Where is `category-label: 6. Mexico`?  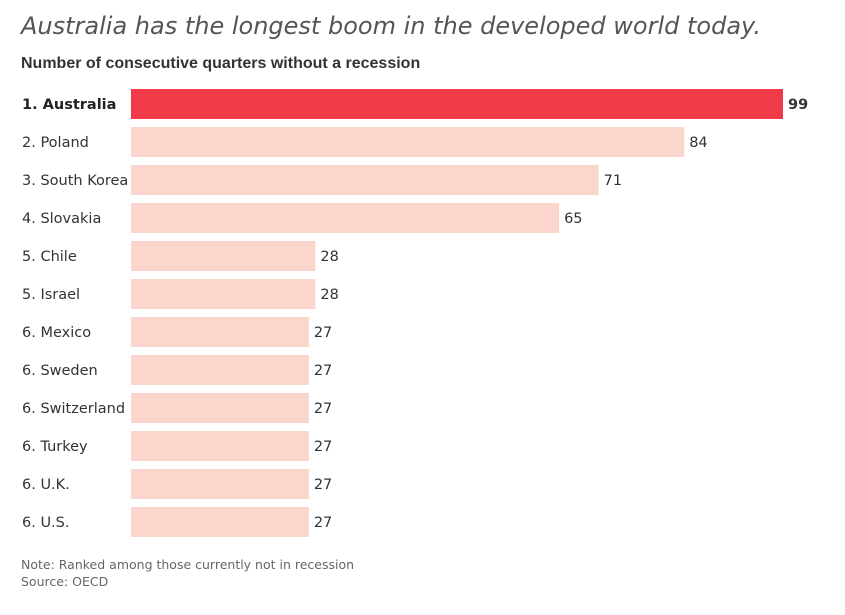
category-label: 6. Mexico is located at coordinates (56, 333).